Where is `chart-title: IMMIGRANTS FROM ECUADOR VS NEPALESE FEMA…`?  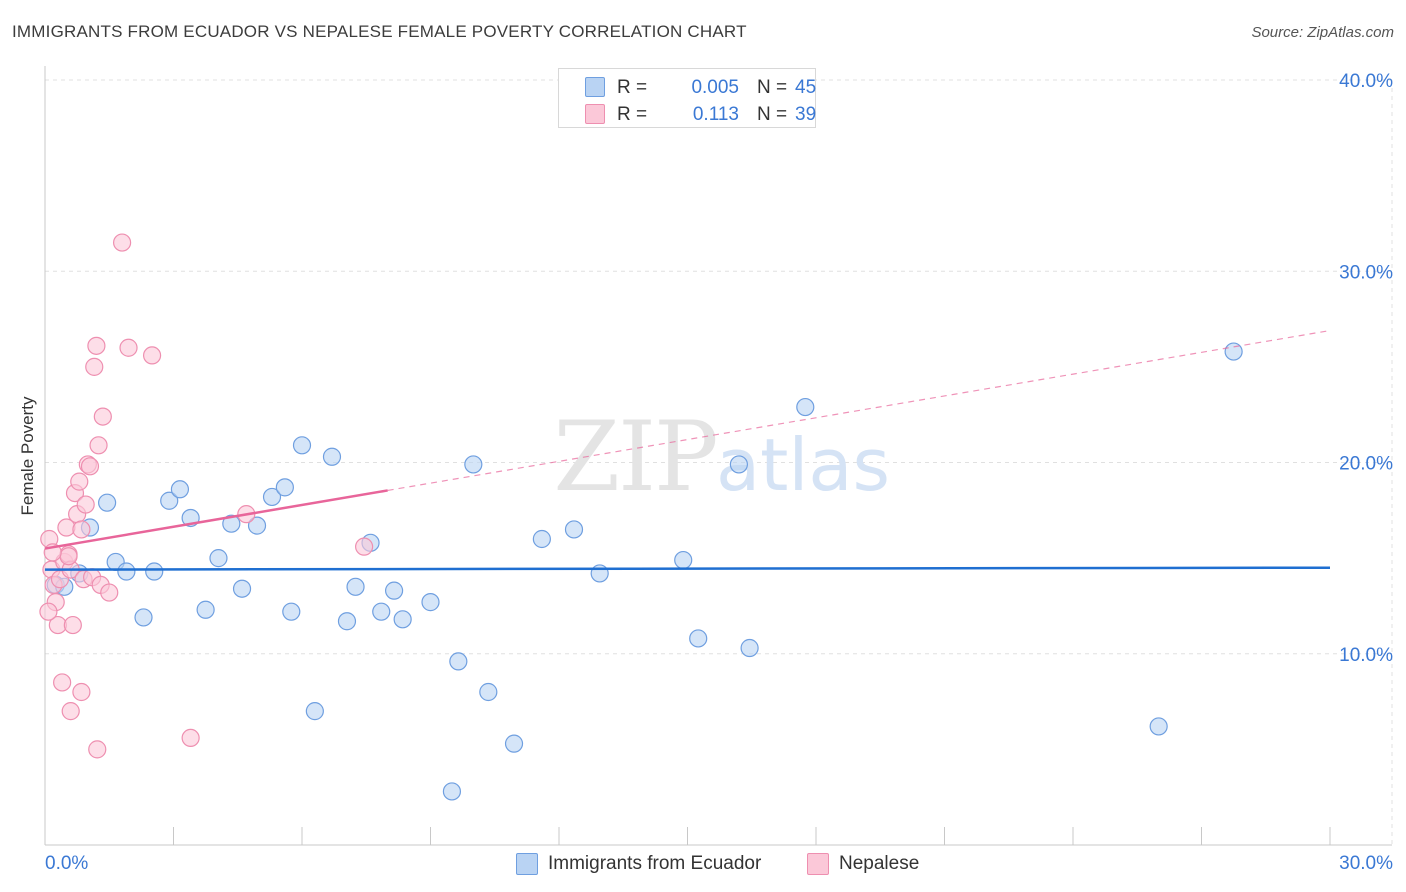 chart-title: IMMIGRANTS FROM ECUADOR VS NEPALESE FEMA… is located at coordinates (379, 31).